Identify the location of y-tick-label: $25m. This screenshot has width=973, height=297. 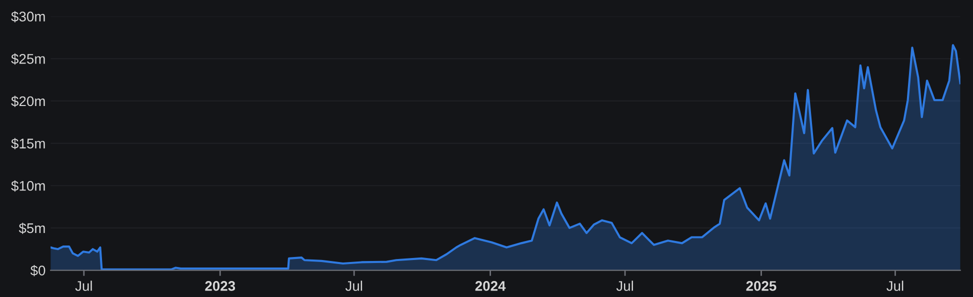
(28, 59).